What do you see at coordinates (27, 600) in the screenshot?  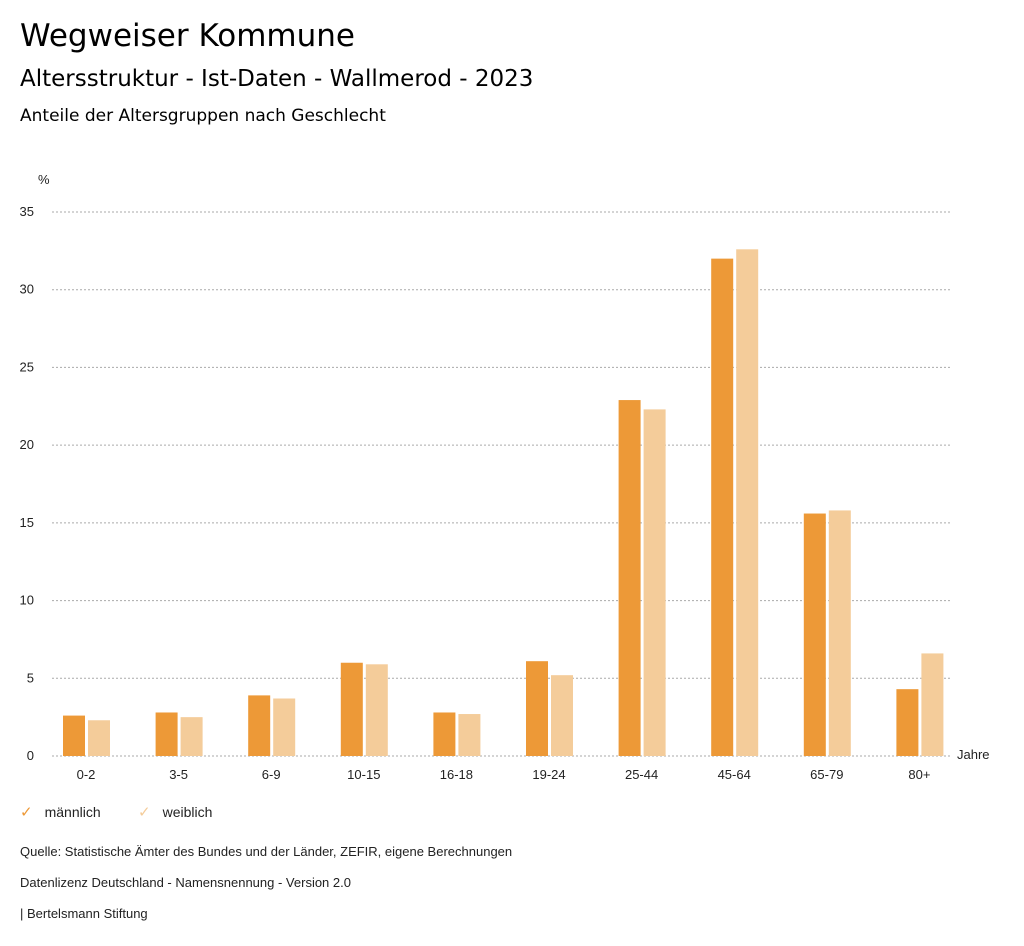 I see `y-tick-label: 10` at bounding box center [27, 600].